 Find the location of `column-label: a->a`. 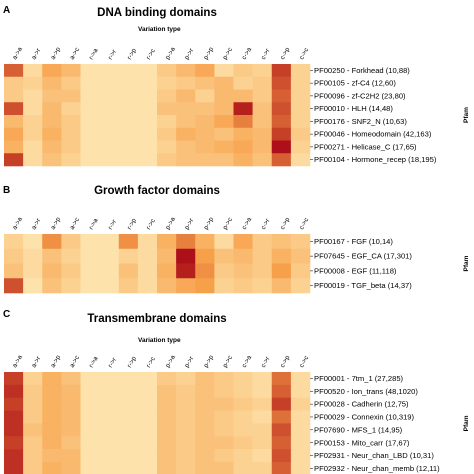

column-label: a->a is located at coordinates (17, 223).